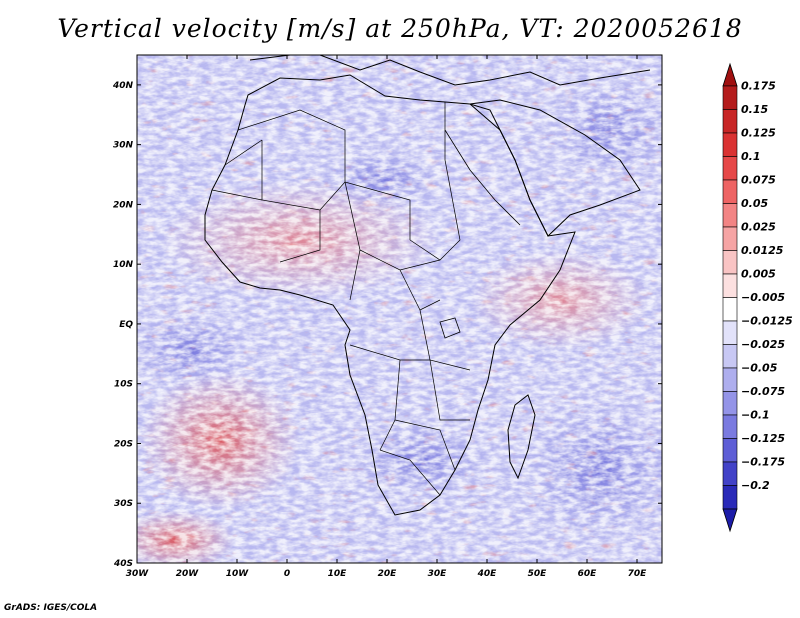 The image size is (800, 618). I want to click on x-tick-label: 10W, so click(238, 574).